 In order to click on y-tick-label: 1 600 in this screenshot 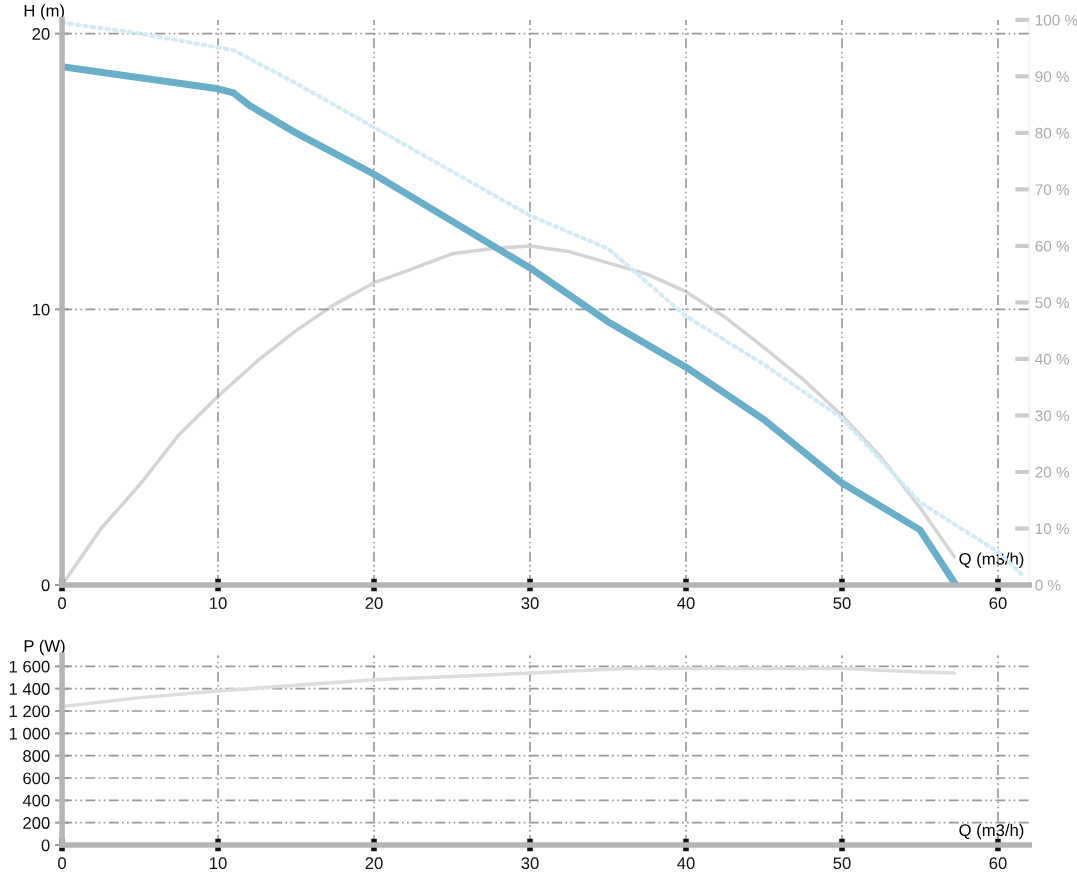, I will do `click(29, 666)`.